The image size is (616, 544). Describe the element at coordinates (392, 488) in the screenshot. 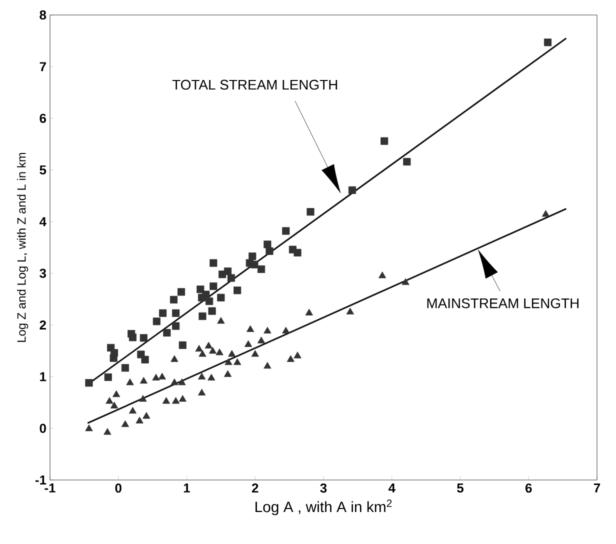

I see `x-tick-label: 4` at that location.